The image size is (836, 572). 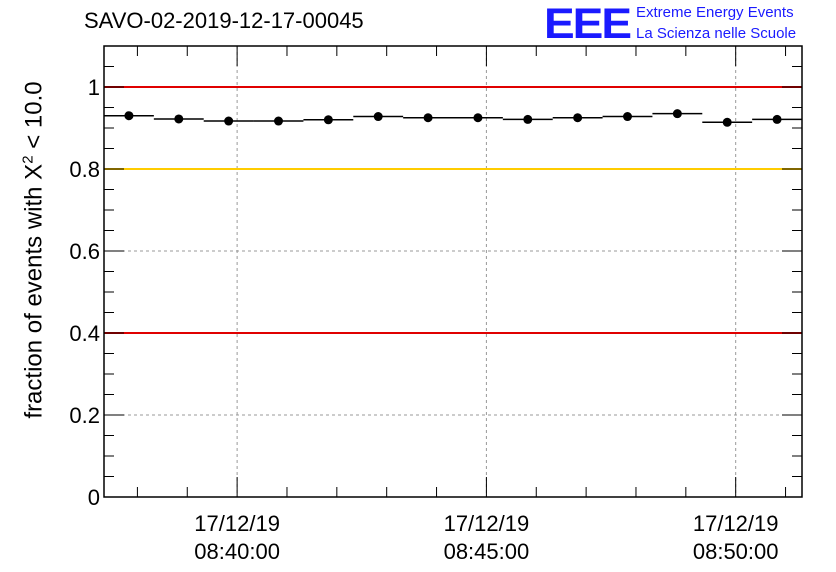 I want to click on y-tick-label-3: 0.6, so click(x=84, y=251).